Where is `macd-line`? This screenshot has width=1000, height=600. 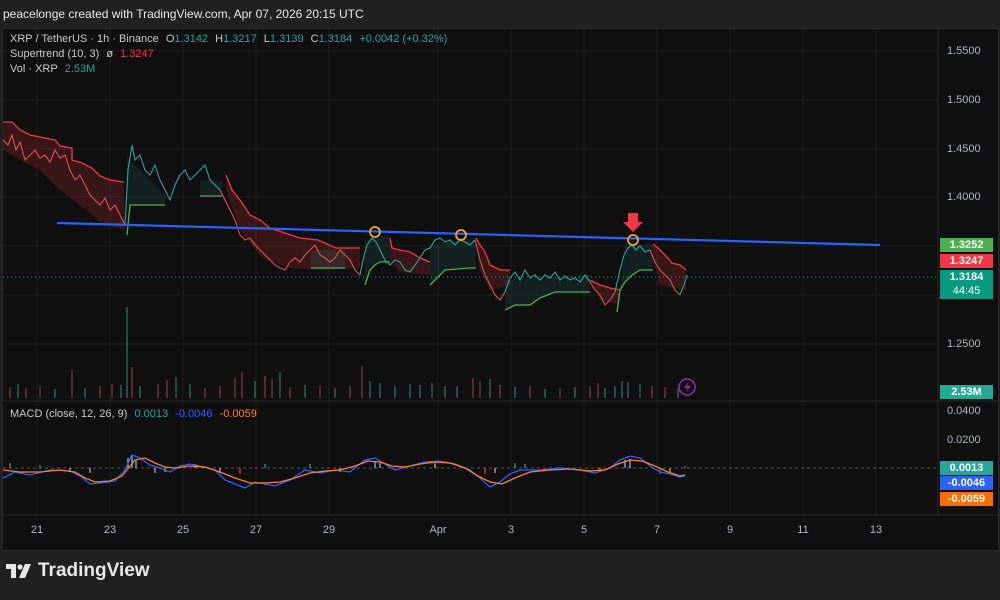 macd-line is located at coordinates (344, 471).